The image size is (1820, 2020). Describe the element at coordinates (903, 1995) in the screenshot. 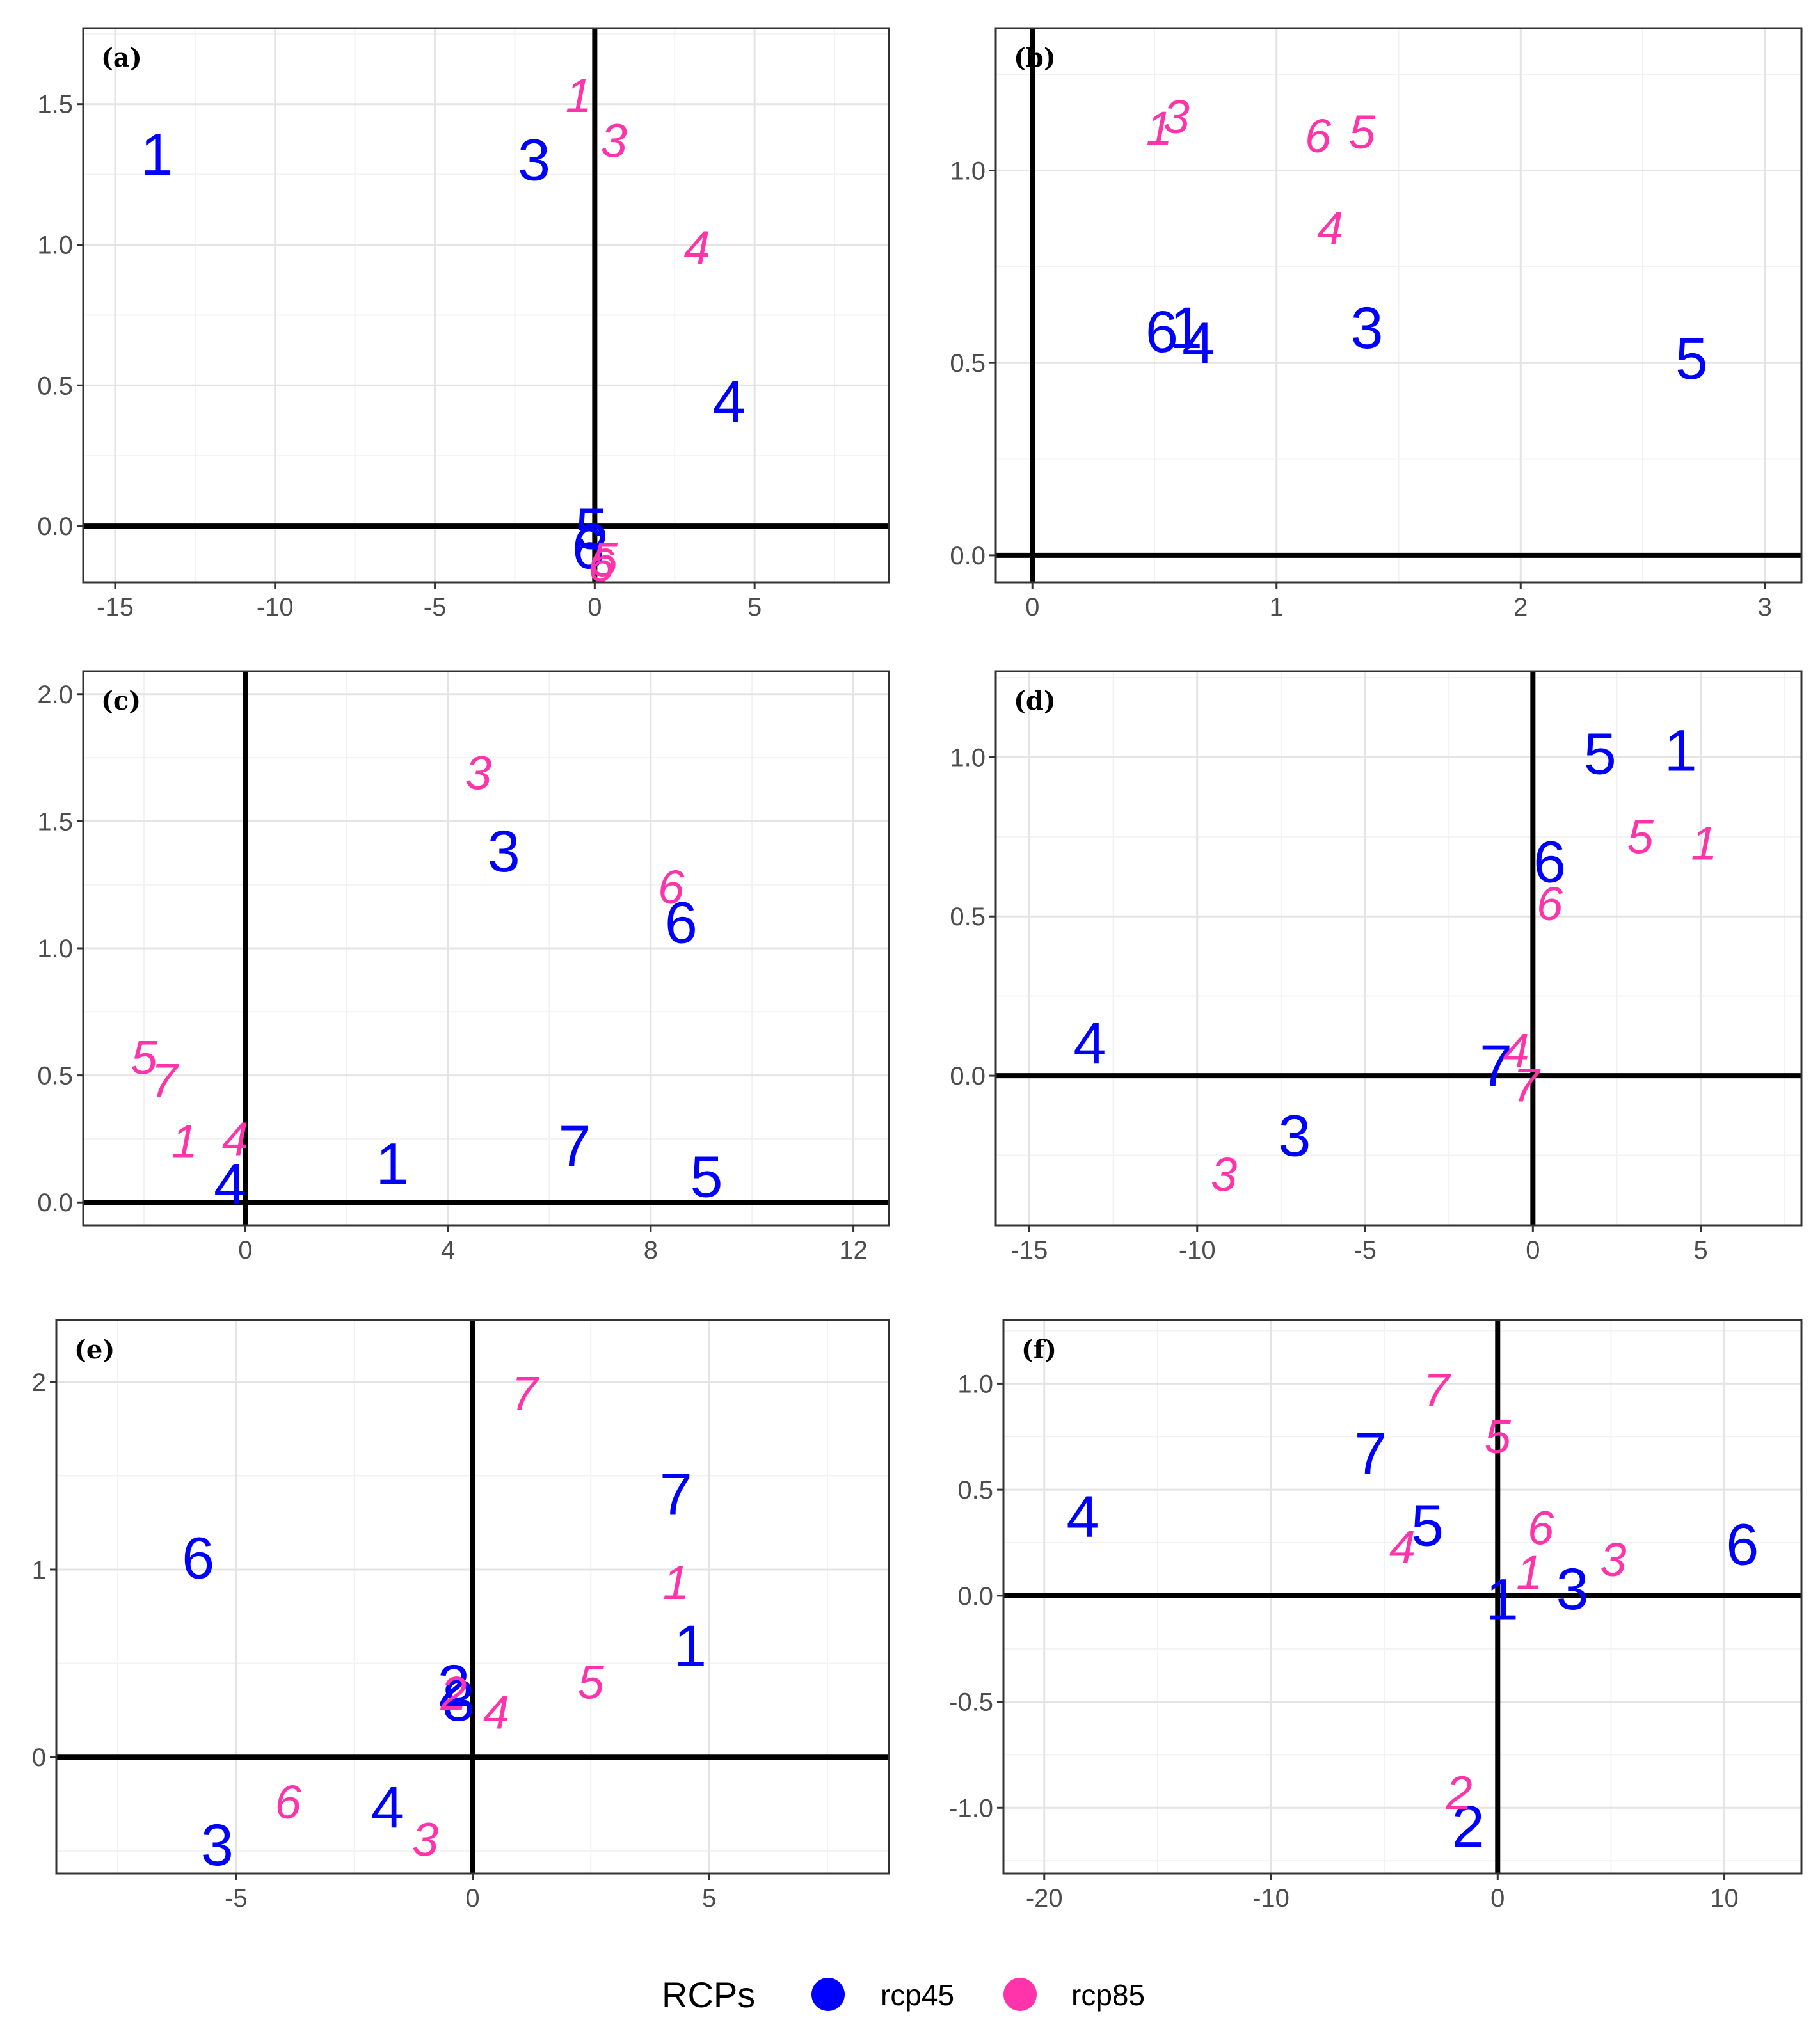

I see `legend: RCPs rcp45 rcp85` at that location.